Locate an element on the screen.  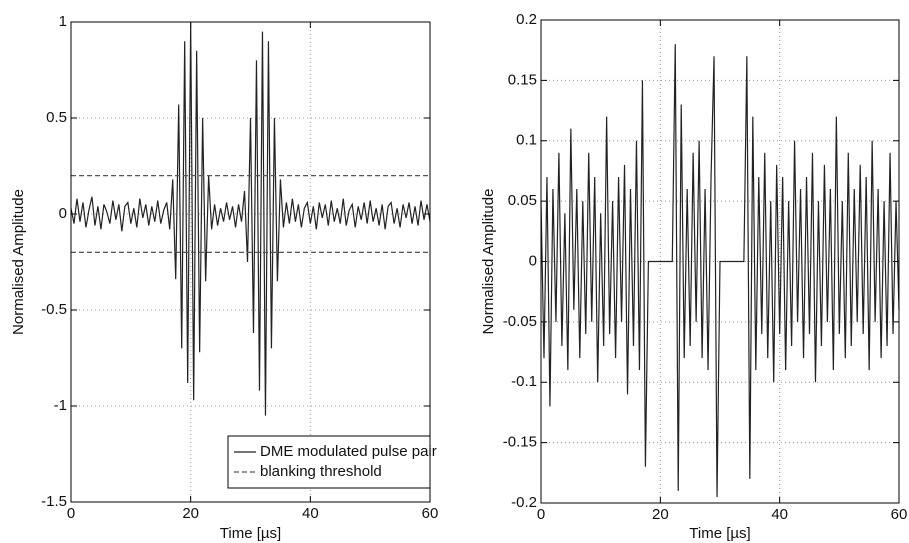
y-tick-label: -0.1 is located at coordinates (524, 381).